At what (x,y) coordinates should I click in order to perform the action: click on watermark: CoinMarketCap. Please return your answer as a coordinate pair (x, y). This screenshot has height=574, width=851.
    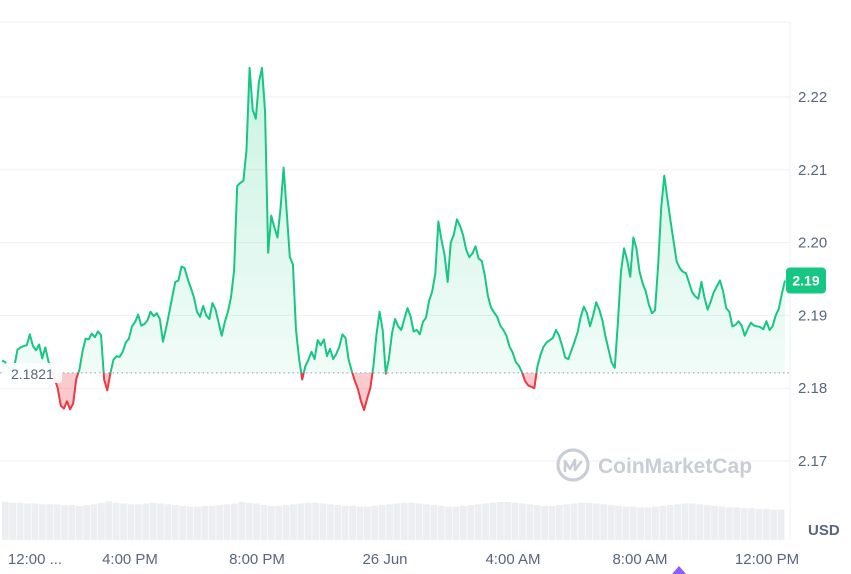
    Looking at the image, I should click on (654, 465).